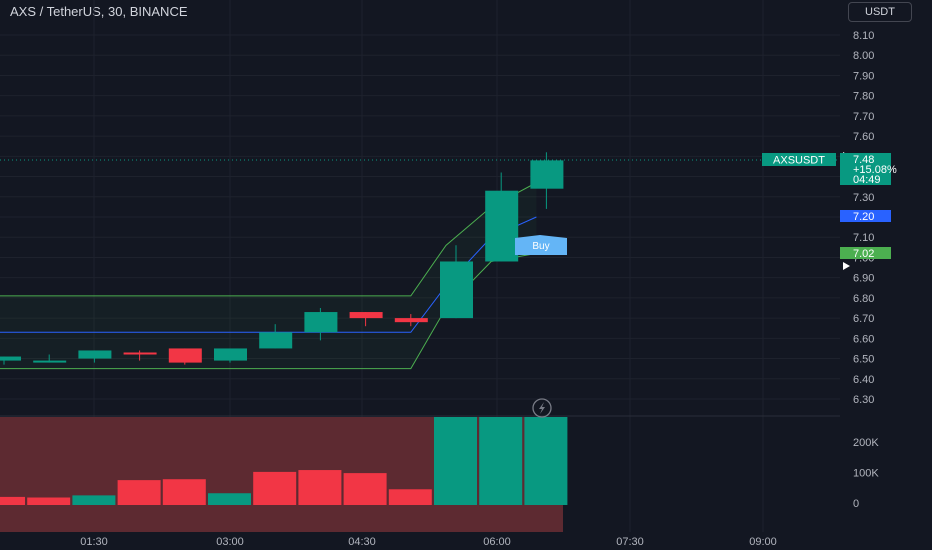  What do you see at coordinates (866, 443) in the screenshot?
I see `volume-tick-label: 200K` at bounding box center [866, 443].